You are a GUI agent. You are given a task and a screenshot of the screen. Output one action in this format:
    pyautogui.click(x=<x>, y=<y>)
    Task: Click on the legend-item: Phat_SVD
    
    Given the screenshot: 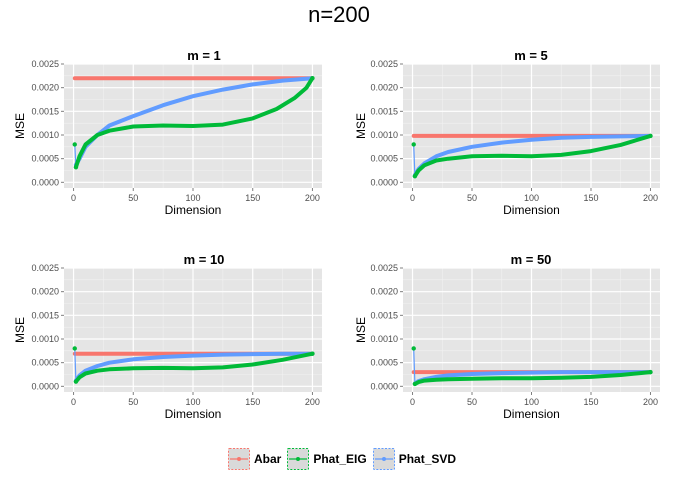 What is the action you would take?
    pyautogui.click(x=414, y=459)
    